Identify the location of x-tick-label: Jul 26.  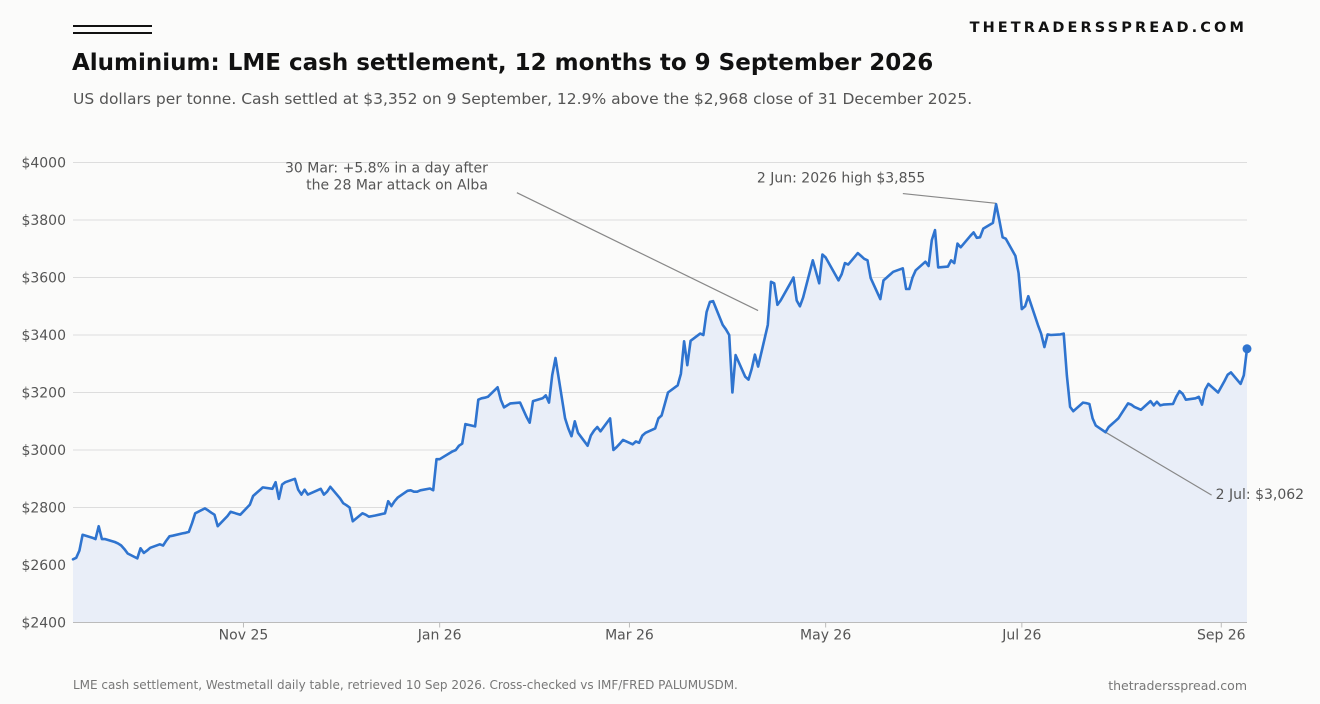
(1021, 636).